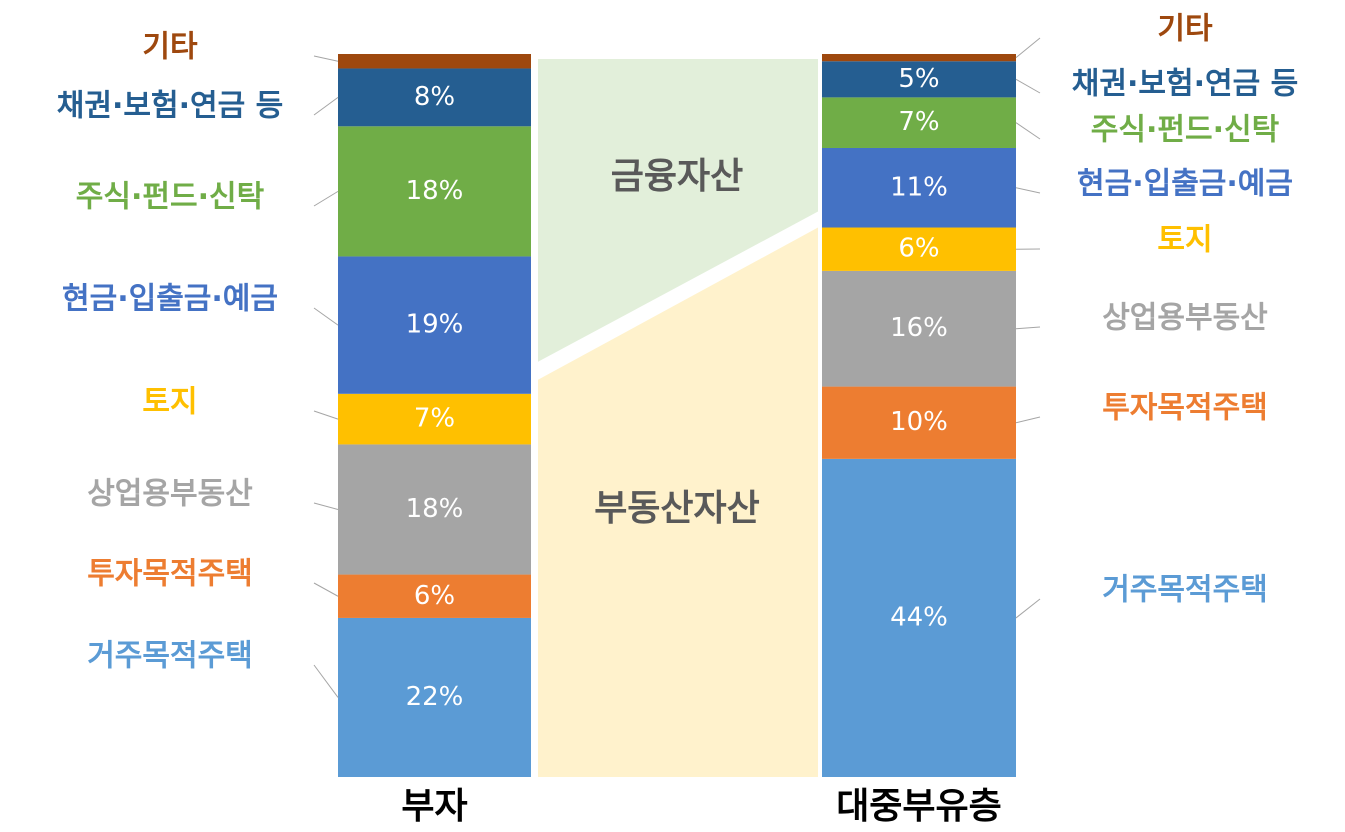 The height and width of the screenshot is (832, 1345). What do you see at coordinates (434, 806) in the screenshot?
I see `x-tick-label: 부자` at bounding box center [434, 806].